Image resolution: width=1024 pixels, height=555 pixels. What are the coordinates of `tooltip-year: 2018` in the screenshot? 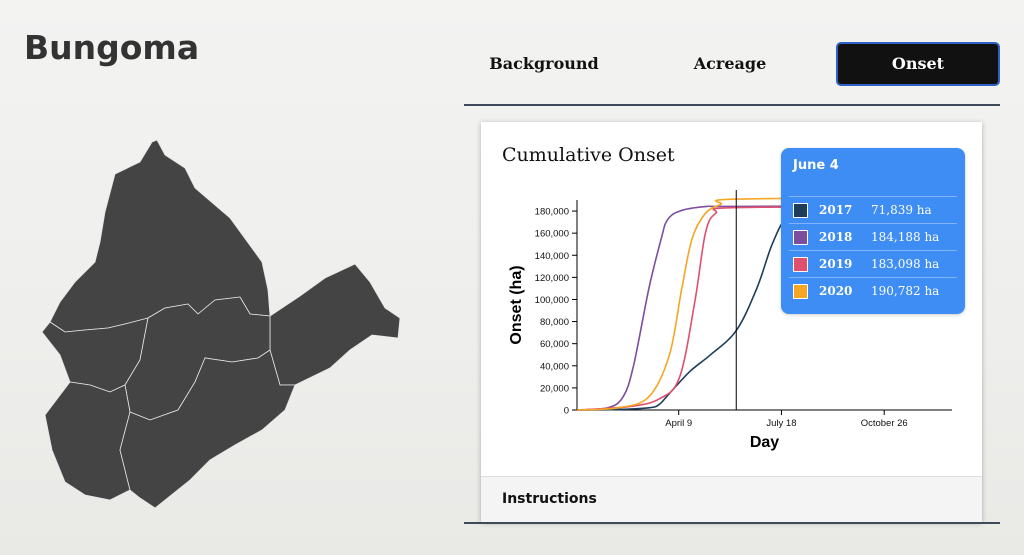 It's located at (836, 237).